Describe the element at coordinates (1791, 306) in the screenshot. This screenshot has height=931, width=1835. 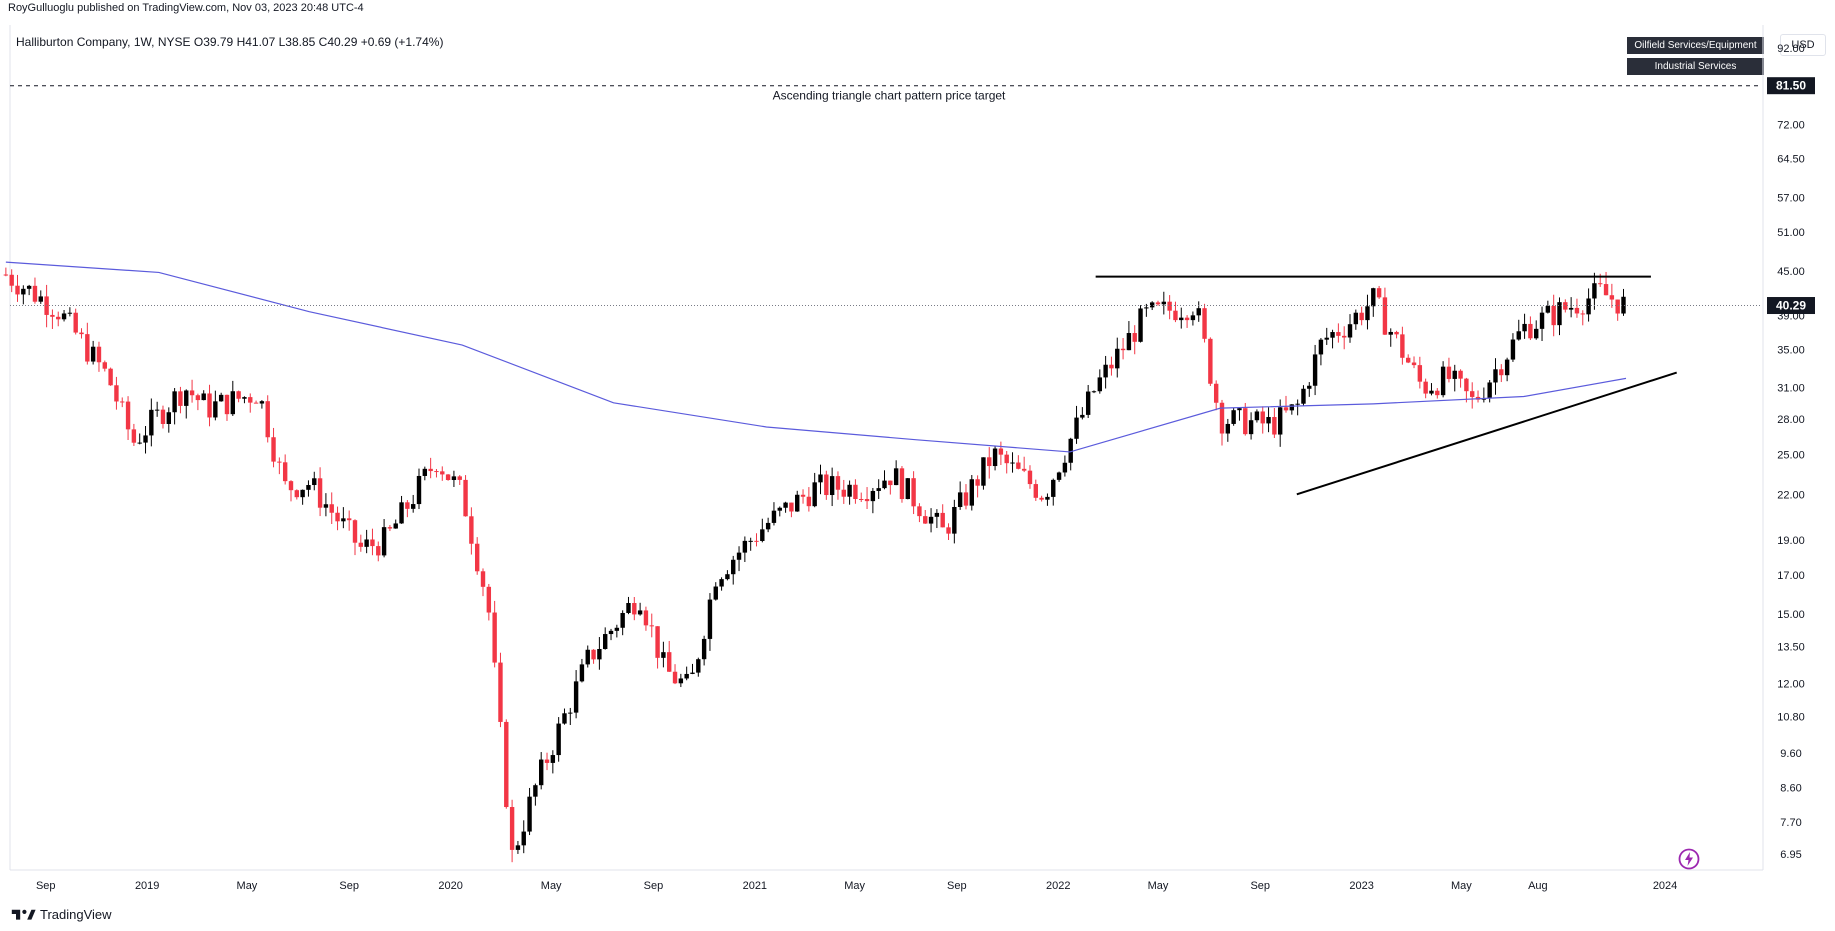
I see `svg-text: 40.29` at that location.